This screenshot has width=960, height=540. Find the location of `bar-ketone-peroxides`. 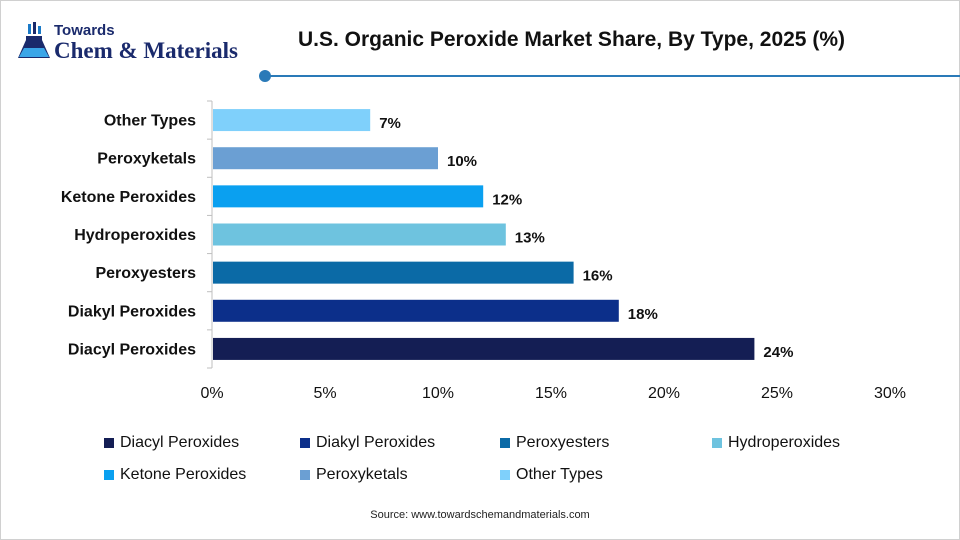

bar-ketone-peroxides is located at coordinates (348, 196).